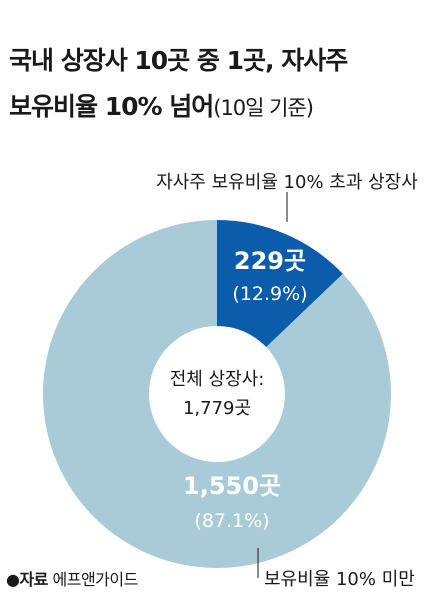 The height and width of the screenshot is (602, 441). I want to click on title-line-2: 보유비율 10% 넘어(10일 기준), so click(221, 107).